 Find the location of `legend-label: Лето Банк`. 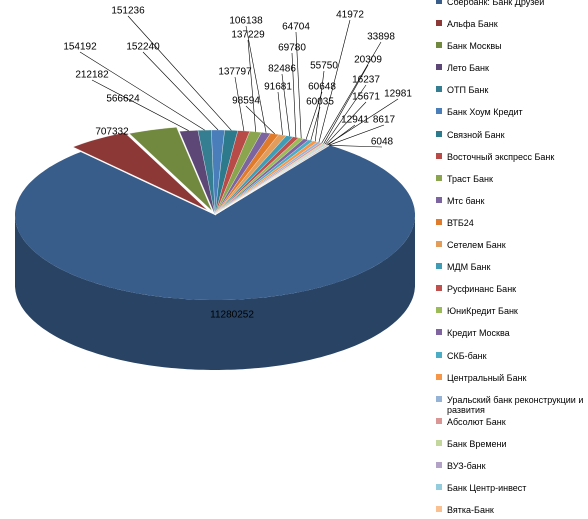

legend-label: Лето Банк is located at coordinates (468, 68).